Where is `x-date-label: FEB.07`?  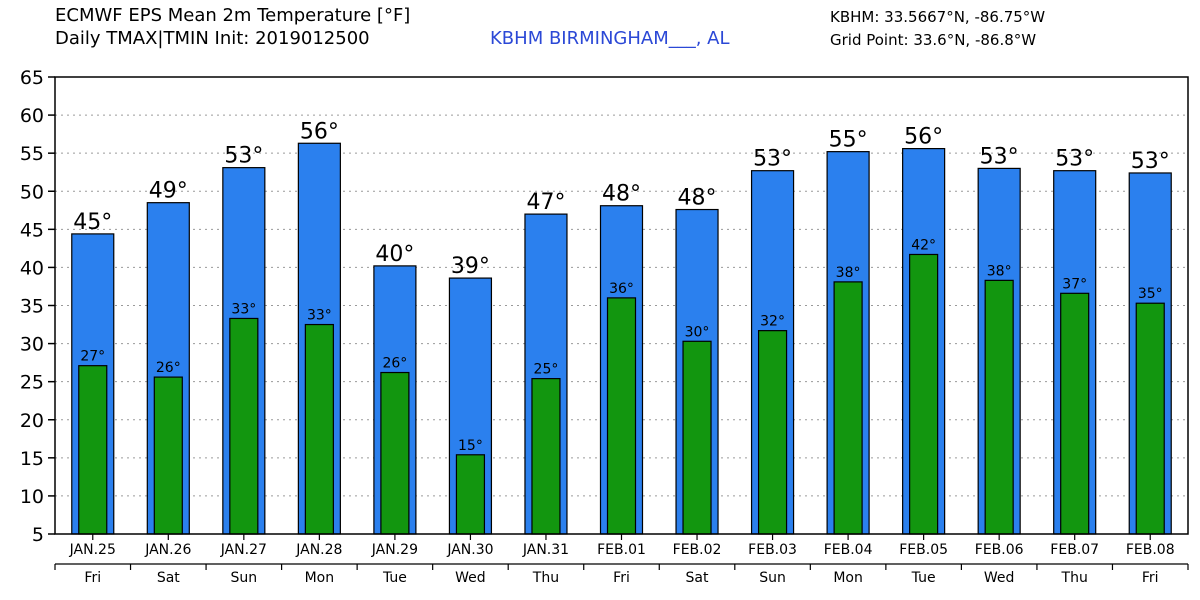
x-date-label: FEB.07 is located at coordinates (1074, 550).